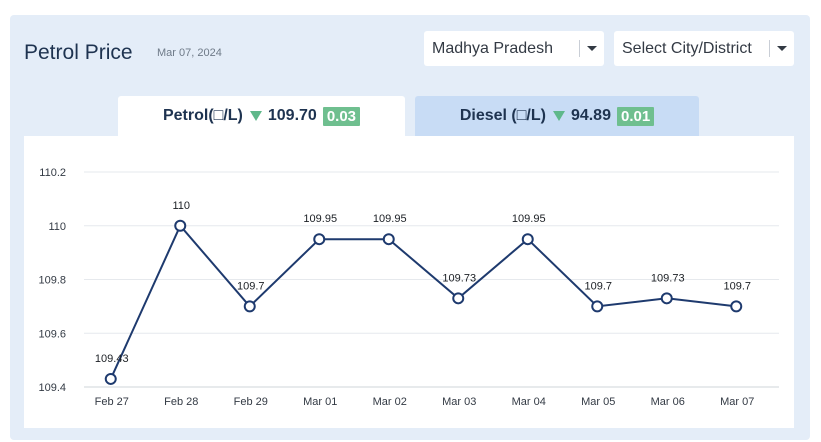 The height and width of the screenshot is (442, 821). What do you see at coordinates (251, 402) in the screenshot?
I see `x-tick-label: Feb 29` at bounding box center [251, 402].